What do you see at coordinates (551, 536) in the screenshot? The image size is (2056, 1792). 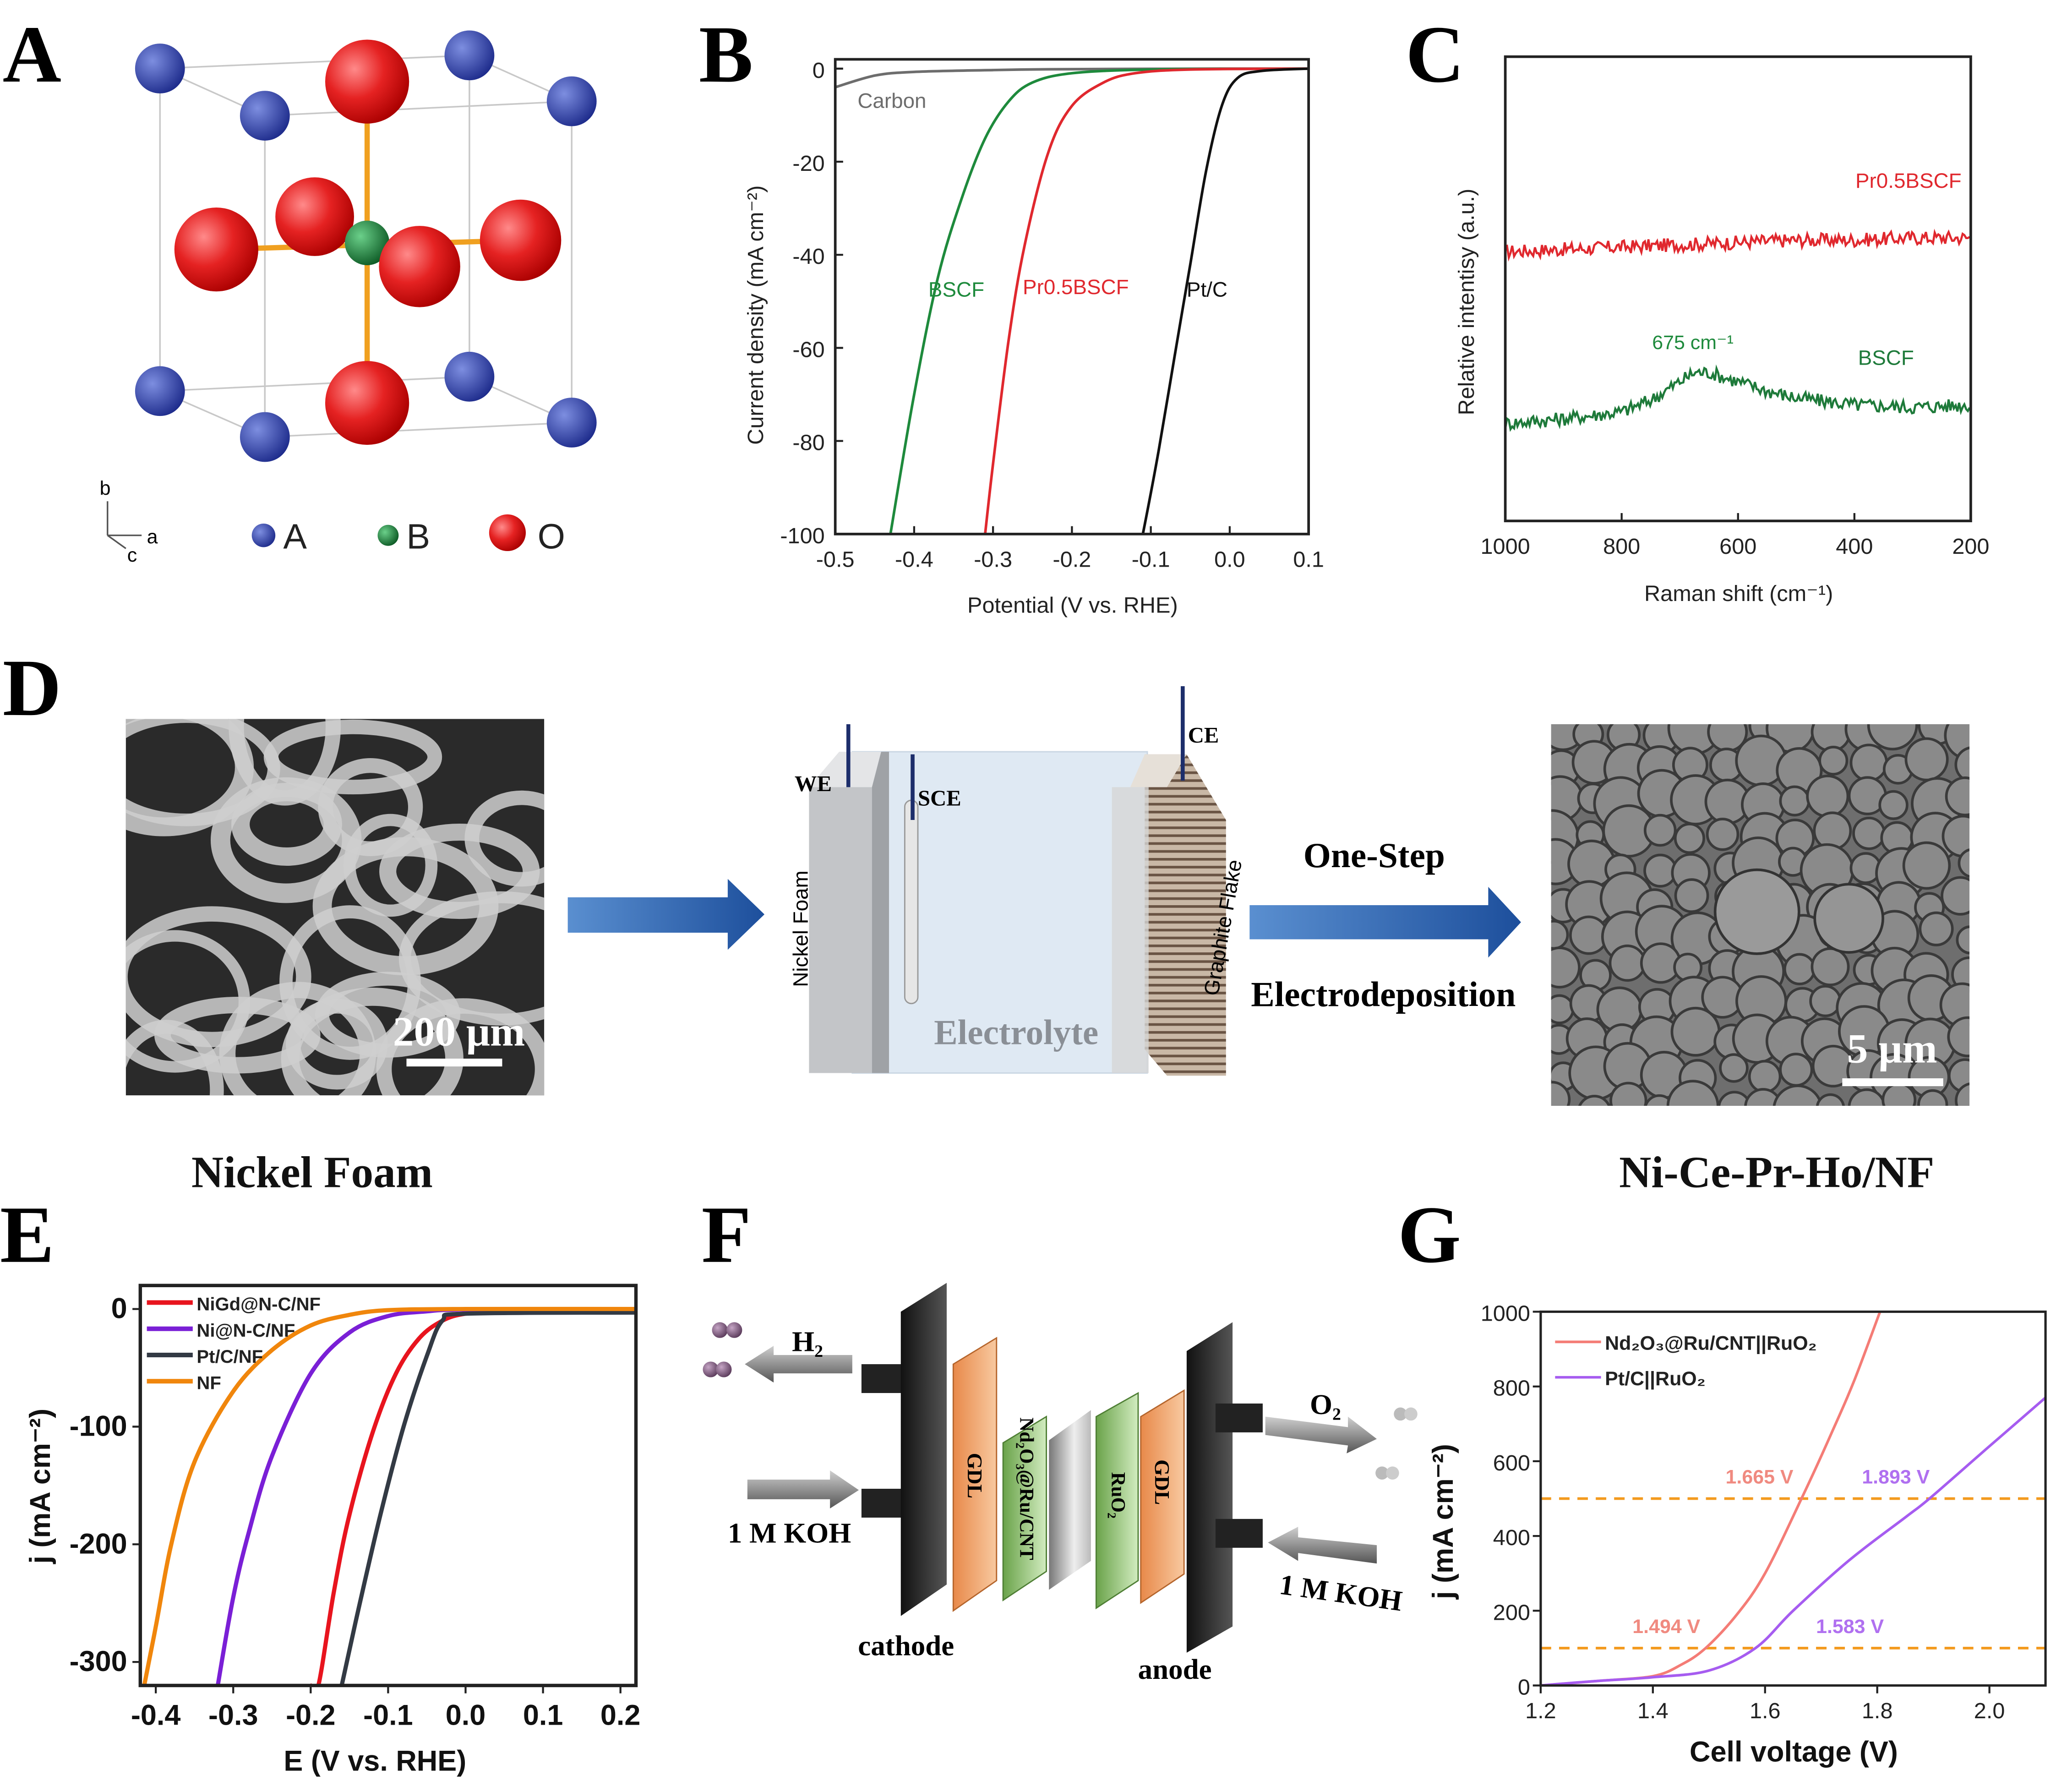 I see `legend-o-label: O` at bounding box center [551, 536].